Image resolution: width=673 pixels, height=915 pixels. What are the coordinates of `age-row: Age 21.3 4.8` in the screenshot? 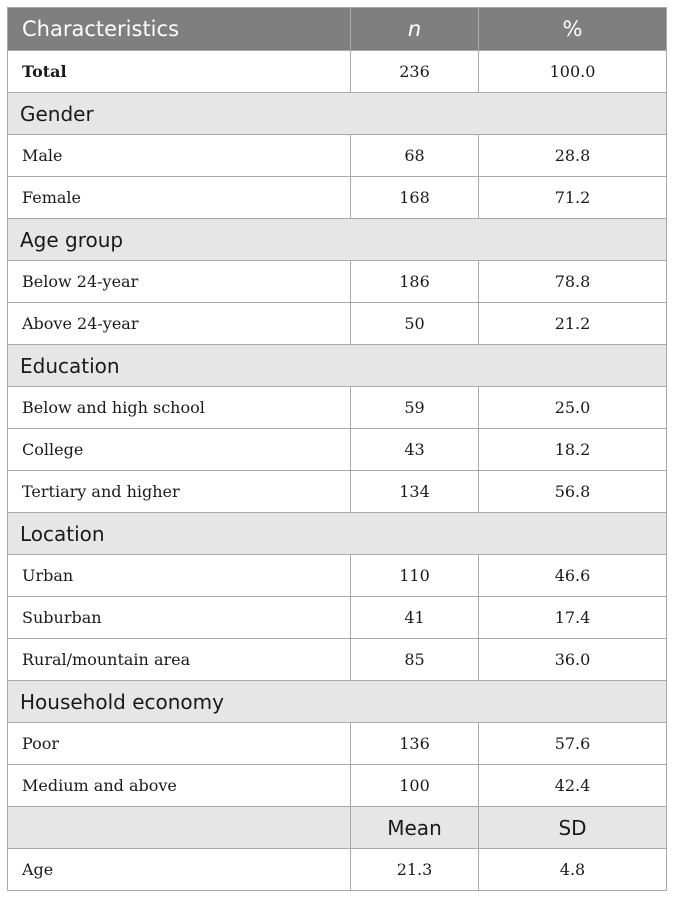 It's located at (337, 869).